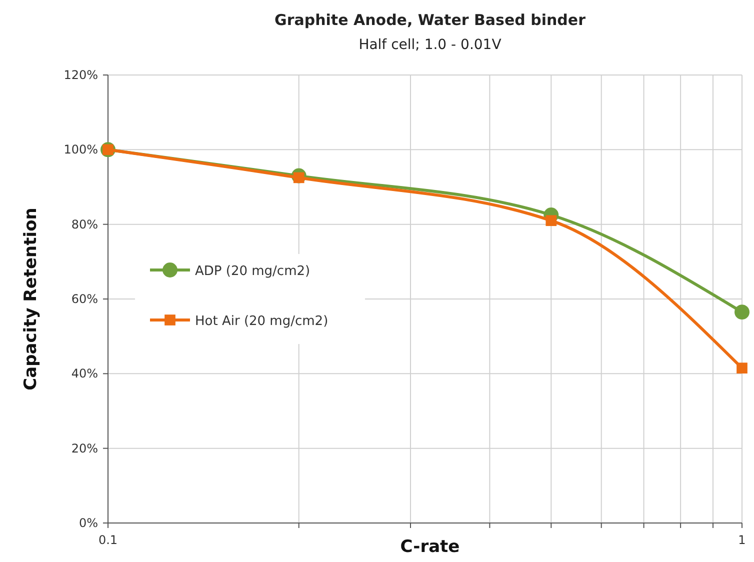 The height and width of the screenshot is (562, 754). I want to click on legend-label: ADP (20 mg/cm2), so click(252, 271).